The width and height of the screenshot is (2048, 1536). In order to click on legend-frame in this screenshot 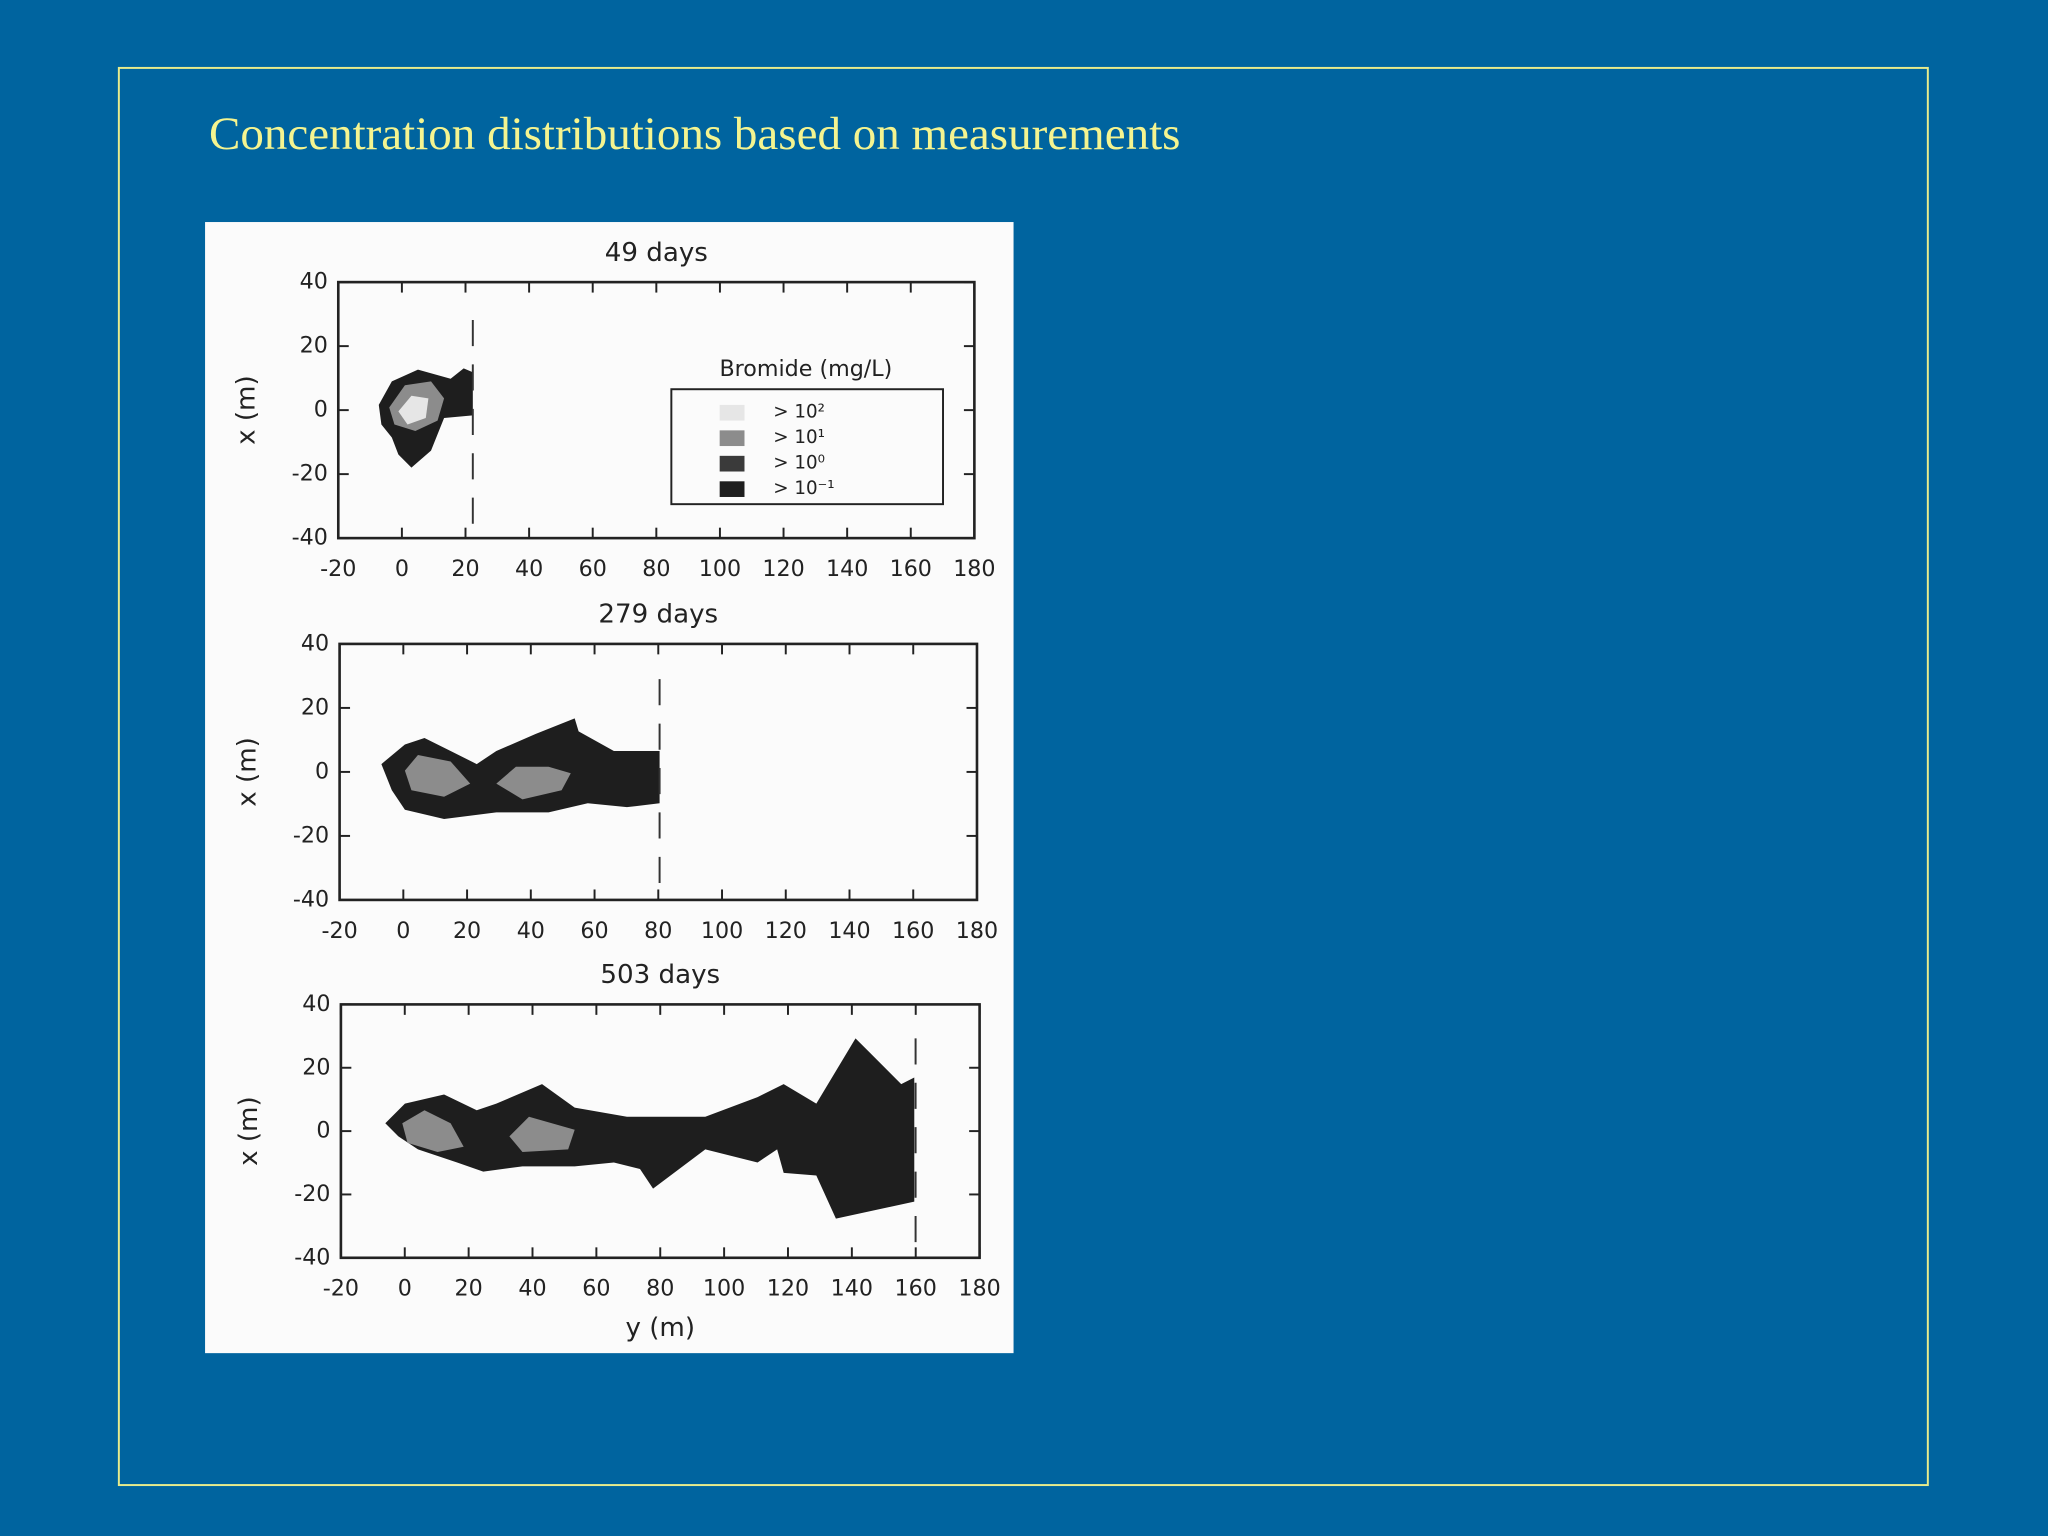, I will do `click(807, 447)`.